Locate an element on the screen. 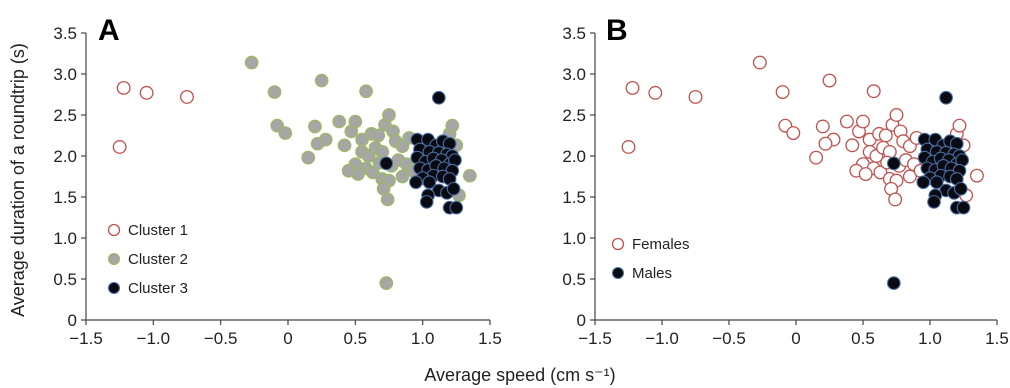  legend-label: Females is located at coordinates (661, 244).